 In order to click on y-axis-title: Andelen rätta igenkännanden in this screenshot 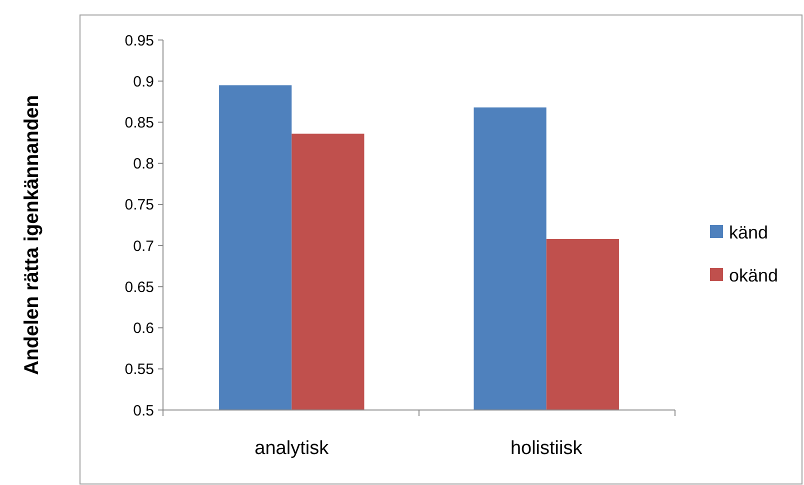, I will do `click(32, 235)`.